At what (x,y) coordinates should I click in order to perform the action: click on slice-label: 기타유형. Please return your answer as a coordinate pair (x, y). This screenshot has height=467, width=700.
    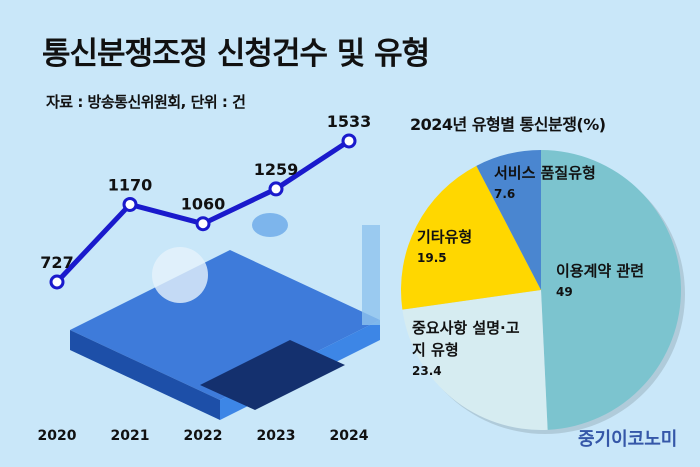
    Looking at the image, I should click on (444, 237).